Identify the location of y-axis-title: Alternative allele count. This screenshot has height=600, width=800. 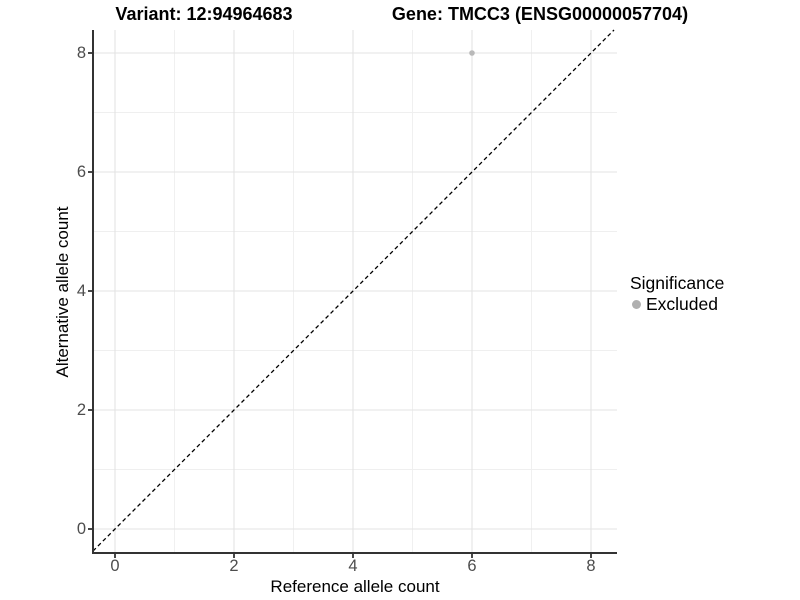
(62, 292).